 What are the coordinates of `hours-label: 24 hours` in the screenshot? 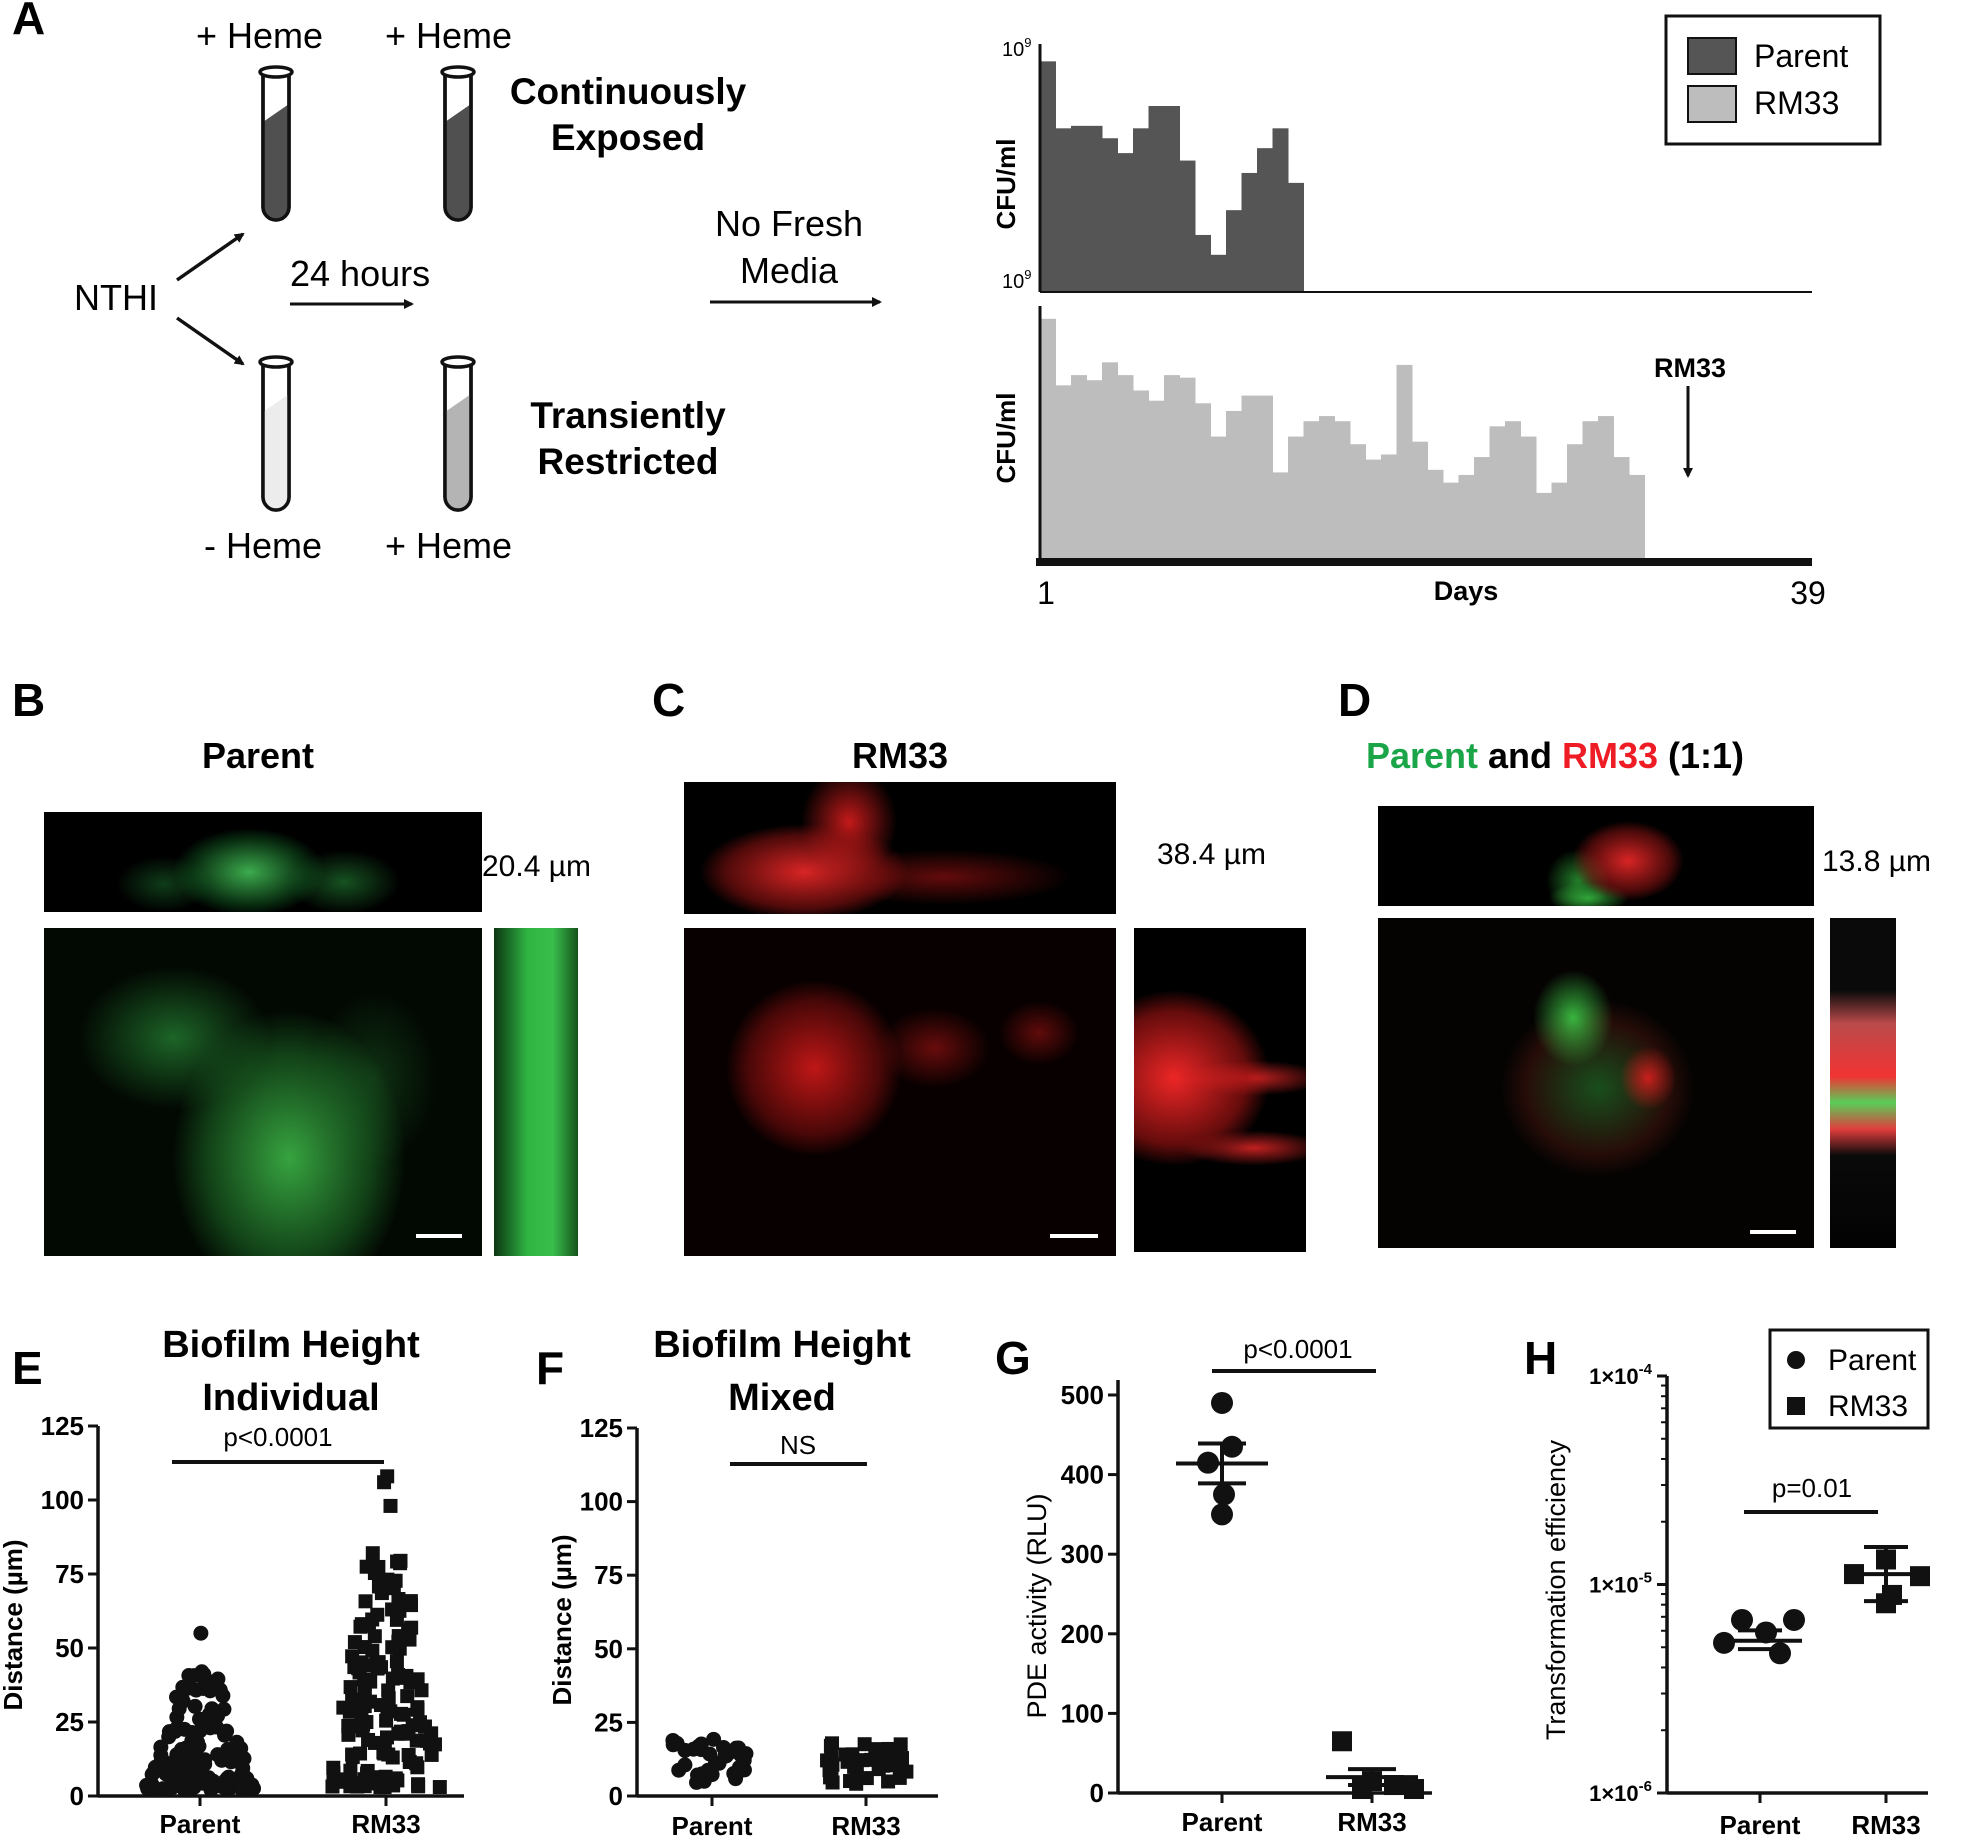 It's located at (360, 273).